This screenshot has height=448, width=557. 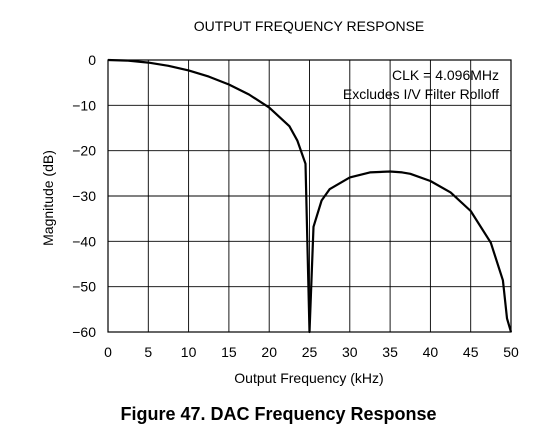 I want to click on y-axis-tick-labels: 0 −10 −20 −30 −40 −50 −60, so click(x=84, y=196).